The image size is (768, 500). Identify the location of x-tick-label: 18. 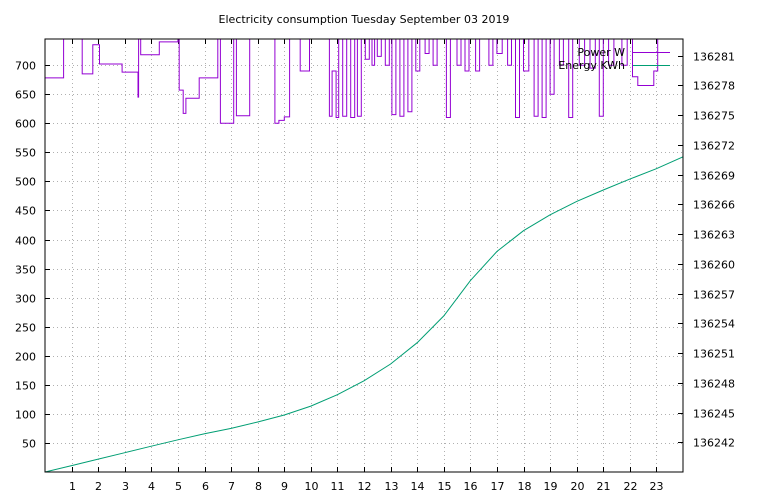
(525, 486).